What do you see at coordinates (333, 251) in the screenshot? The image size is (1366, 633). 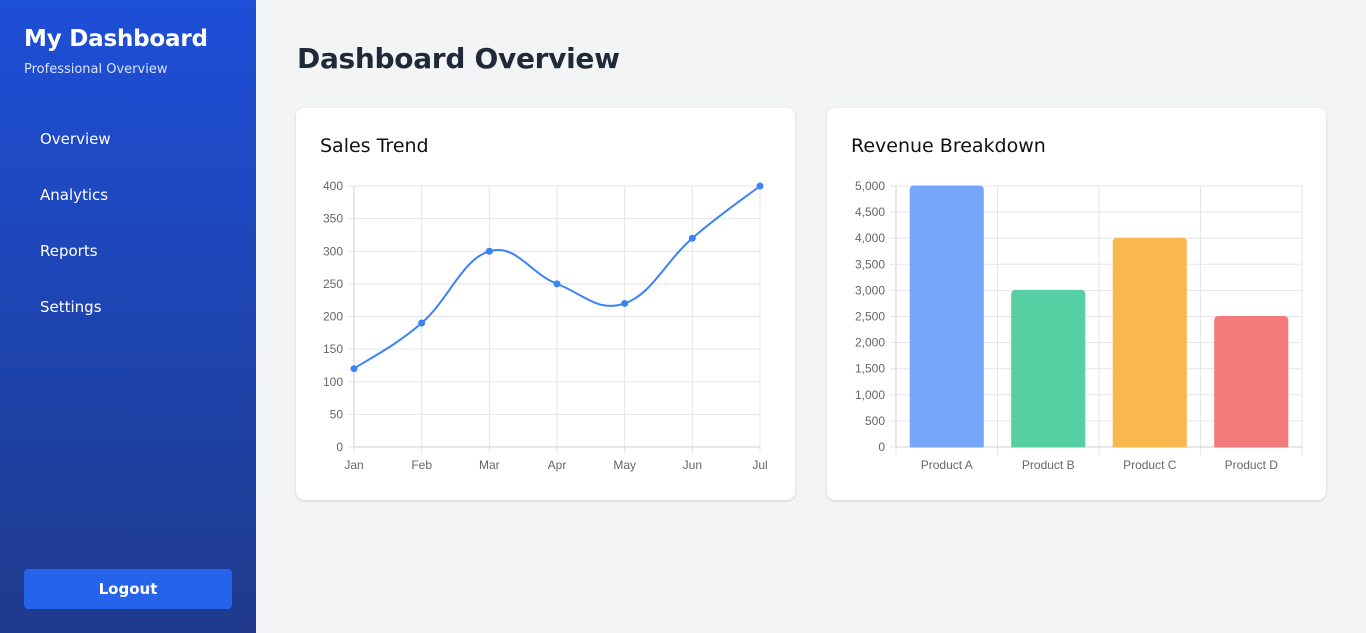 I see `y-tick-label: 300` at bounding box center [333, 251].